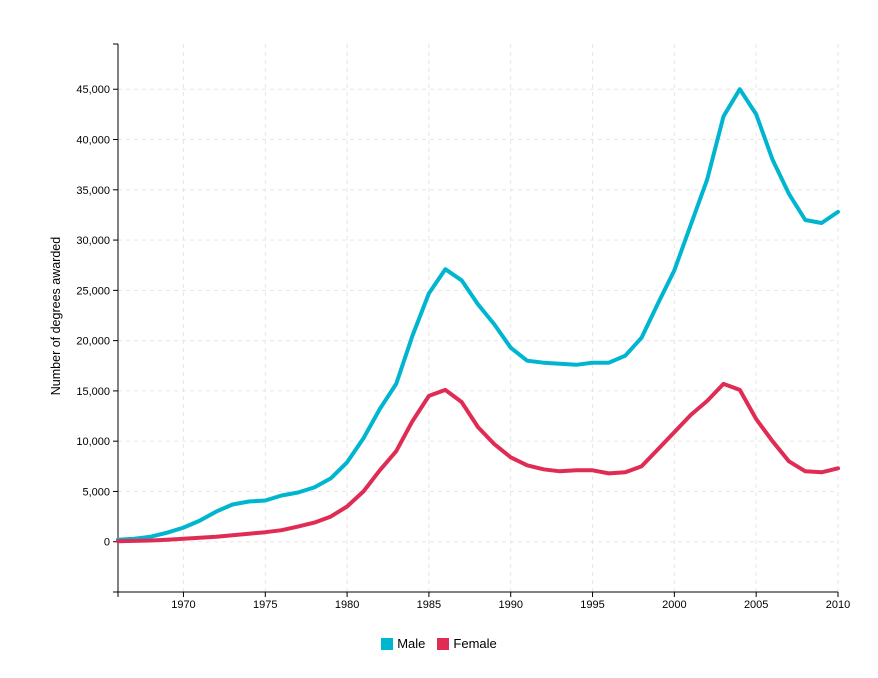 This screenshot has width=878, height=678. I want to click on legend: Male Female, so click(439, 643).